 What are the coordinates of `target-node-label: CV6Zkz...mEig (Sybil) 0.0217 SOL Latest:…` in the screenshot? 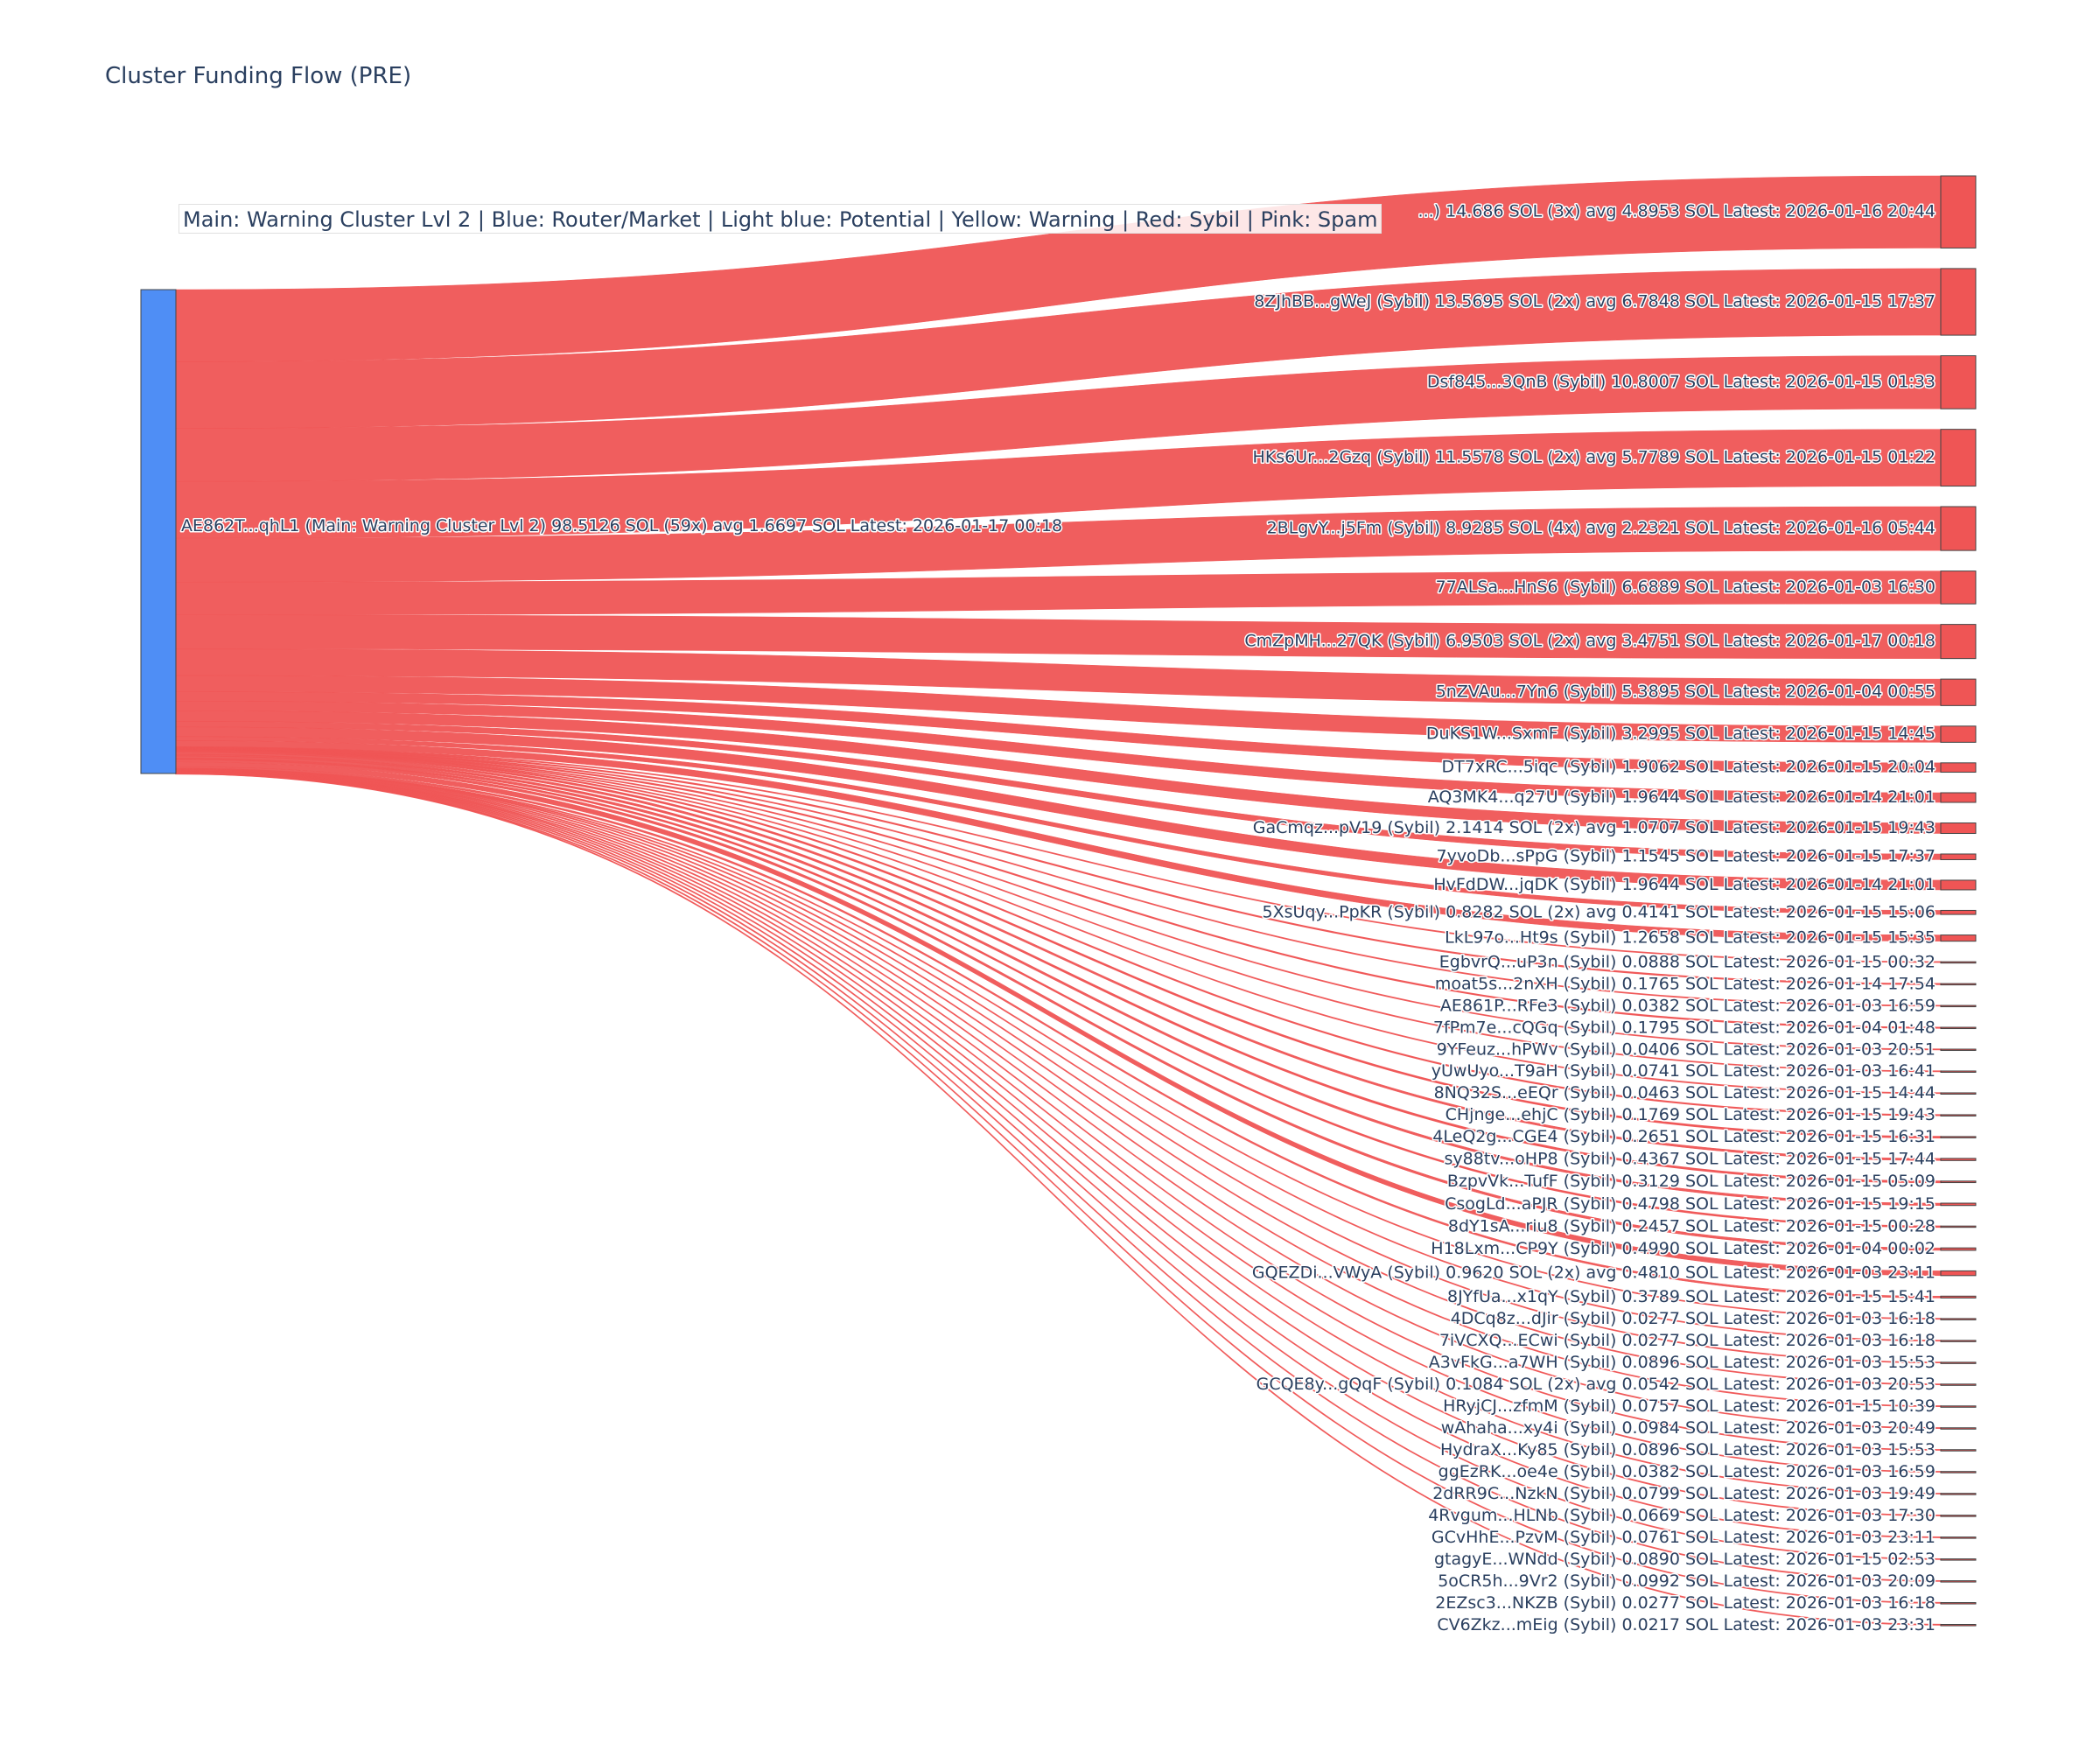 It's located at (1686, 1624).